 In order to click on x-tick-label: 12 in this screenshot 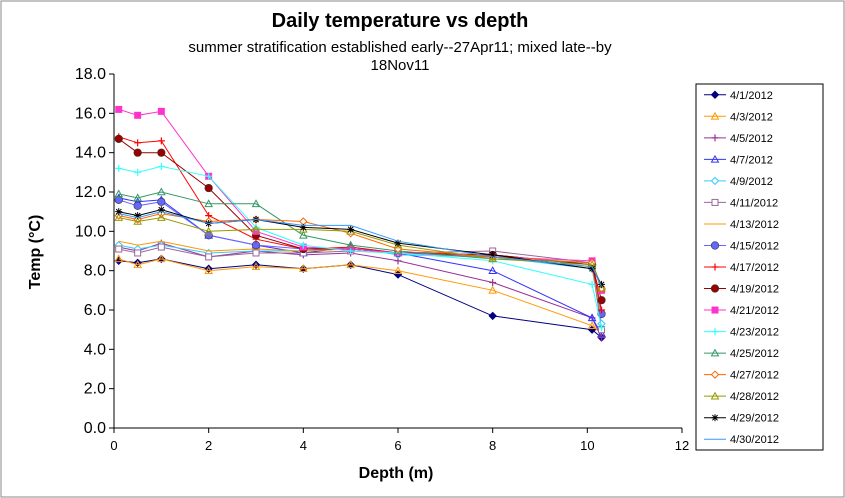, I will do `click(682, 445)`.